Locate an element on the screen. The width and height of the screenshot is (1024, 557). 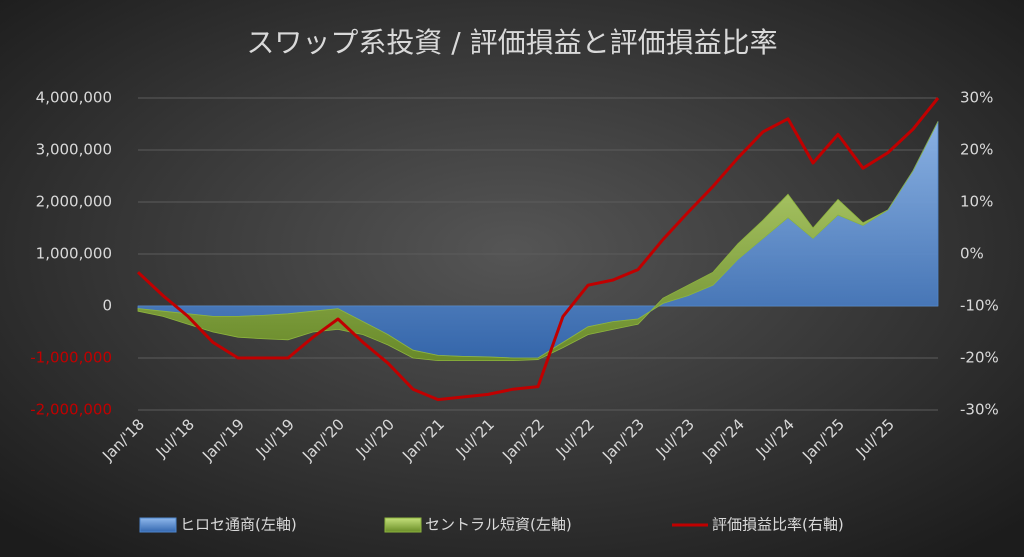
y-tick-label: -2,000,000 is located at coordinates (71, 410).